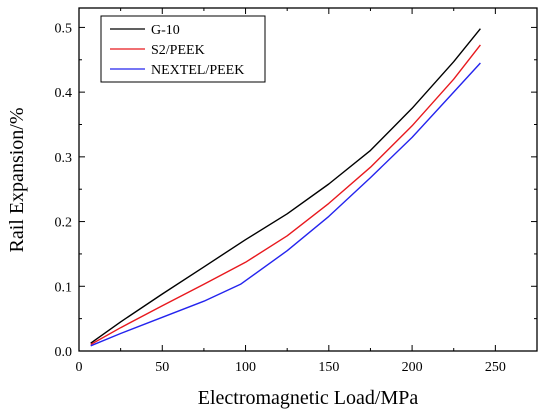  I want to click on x-tick-label: 50, so click(162, 367).